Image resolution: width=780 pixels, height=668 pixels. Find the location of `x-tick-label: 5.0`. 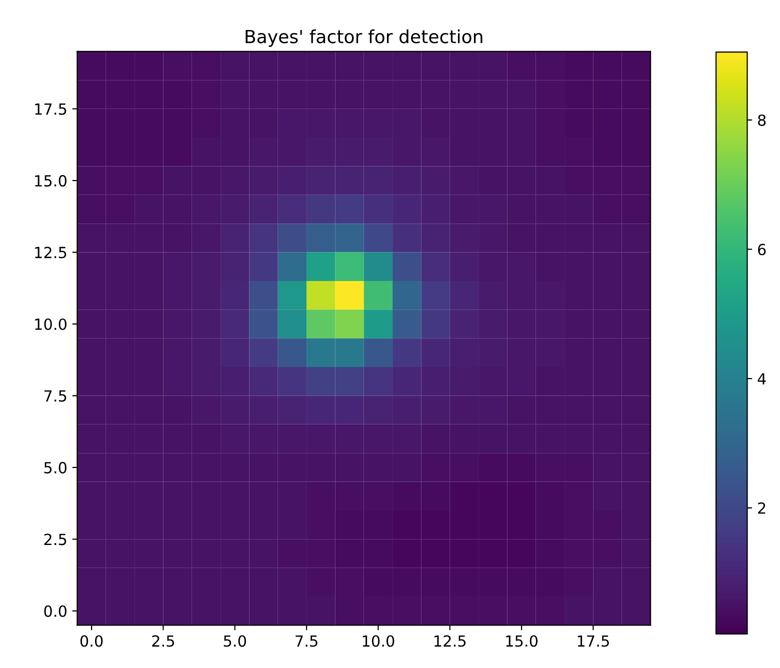

x-tick-label: 5.0 is located at coordinates (235, 641).